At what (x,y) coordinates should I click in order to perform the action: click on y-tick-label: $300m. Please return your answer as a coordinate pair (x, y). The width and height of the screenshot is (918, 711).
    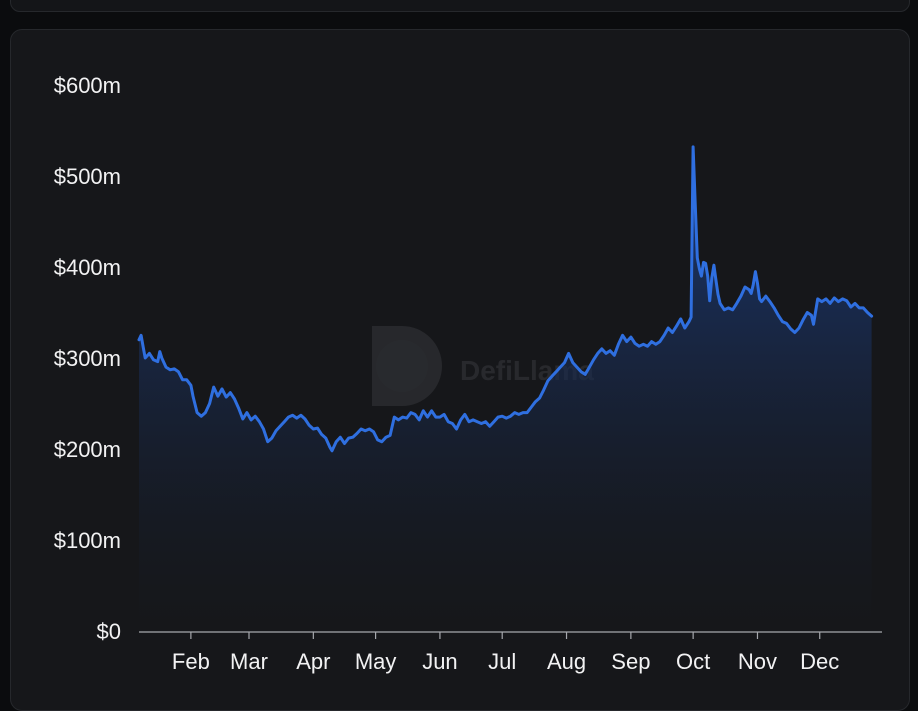
    Looking at the image, I should click on (87, 358).